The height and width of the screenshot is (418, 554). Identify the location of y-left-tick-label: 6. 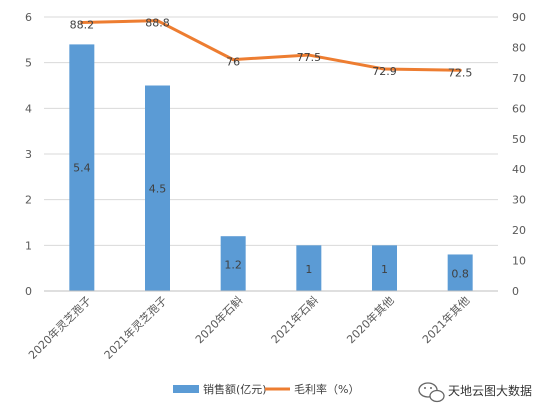
(28, 17).